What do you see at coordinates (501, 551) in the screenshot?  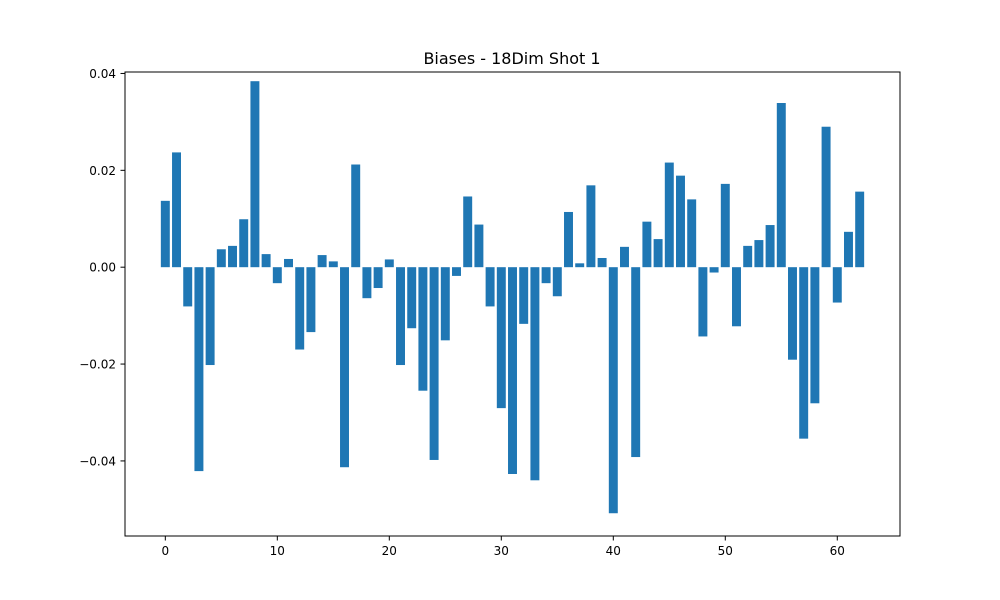 I see `x-tick-label-3: 30` at bounding box center [501, 551].